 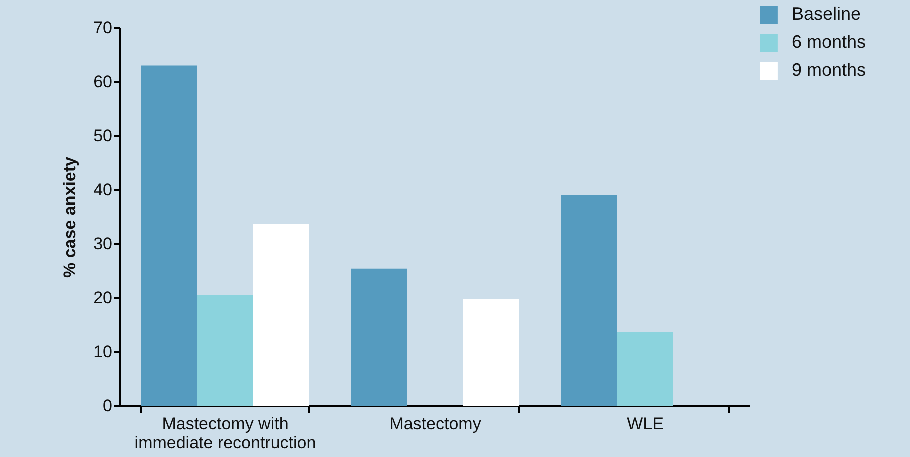 What do you see at coordinates (103, 82) in the screenshot?
I see `y-tick-label: 60` at bounding box center [103, 82].